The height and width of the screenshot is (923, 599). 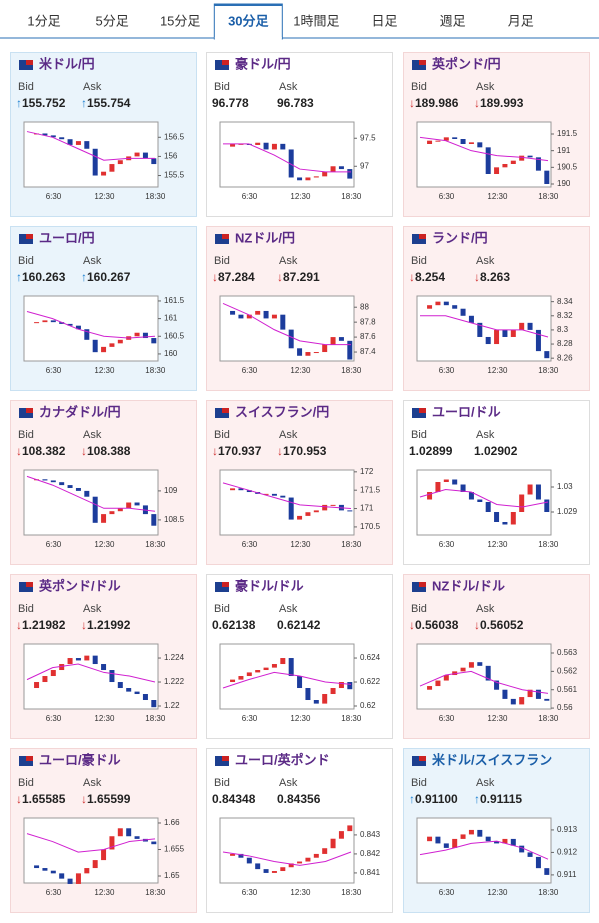 I want to click on tab: 月足, so click(x=521, y=20).